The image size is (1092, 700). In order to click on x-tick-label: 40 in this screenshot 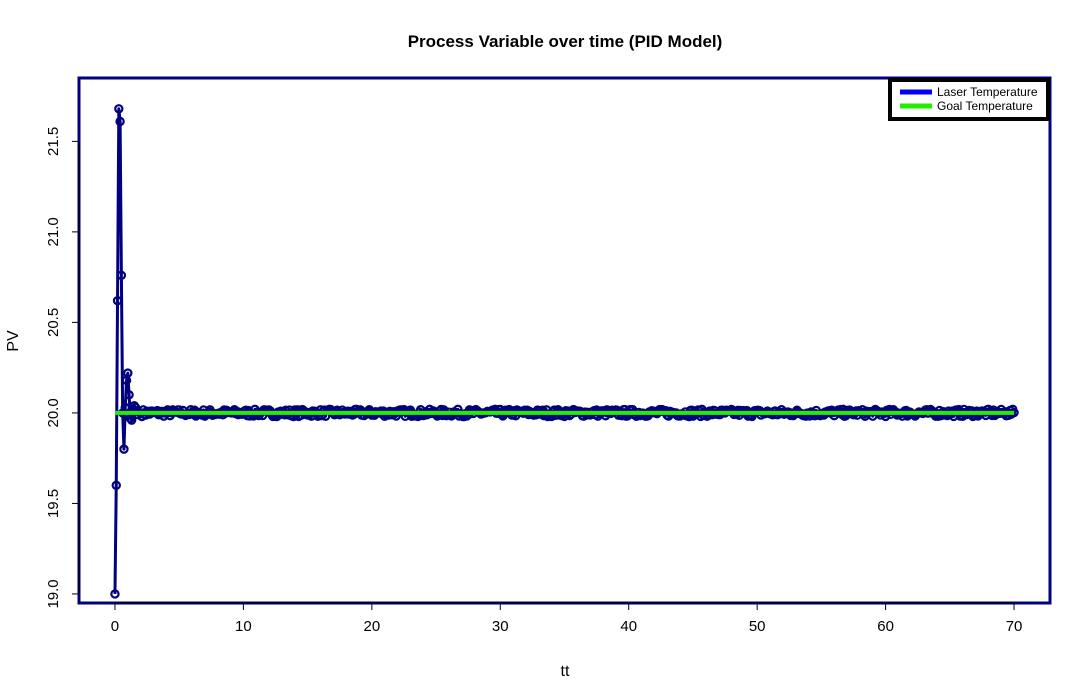, I will do `click(628, 626)`.